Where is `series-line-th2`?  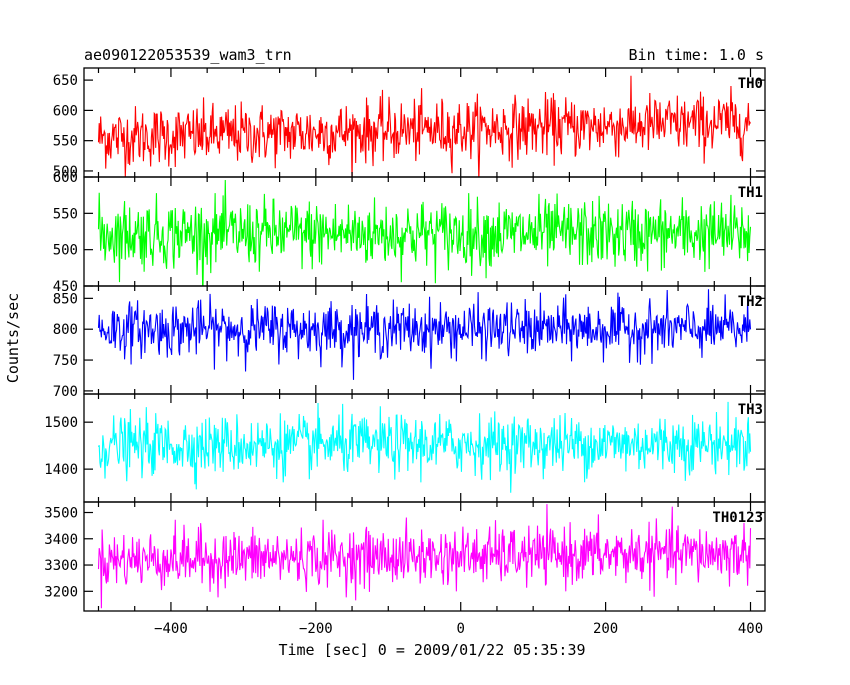
series-line-th2 is located at coordinates (424, 334).